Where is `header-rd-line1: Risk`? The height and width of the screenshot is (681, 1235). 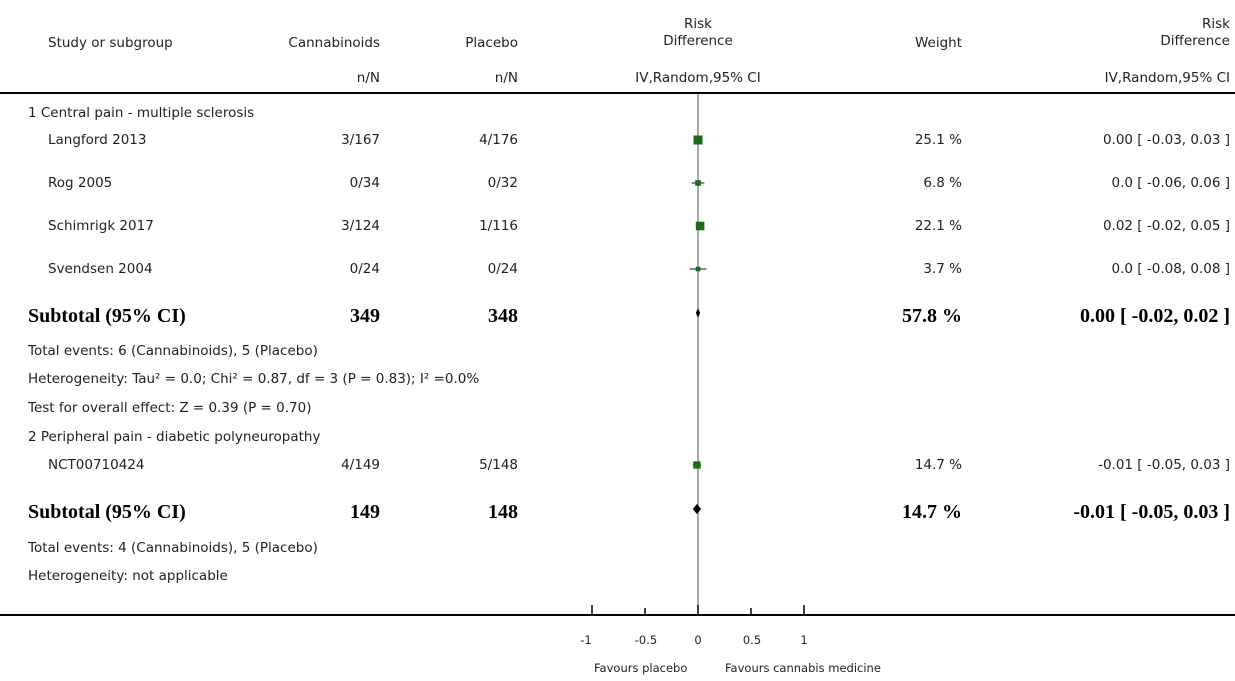 header-rd-line1: Risk is located at coordinates (698, 24).